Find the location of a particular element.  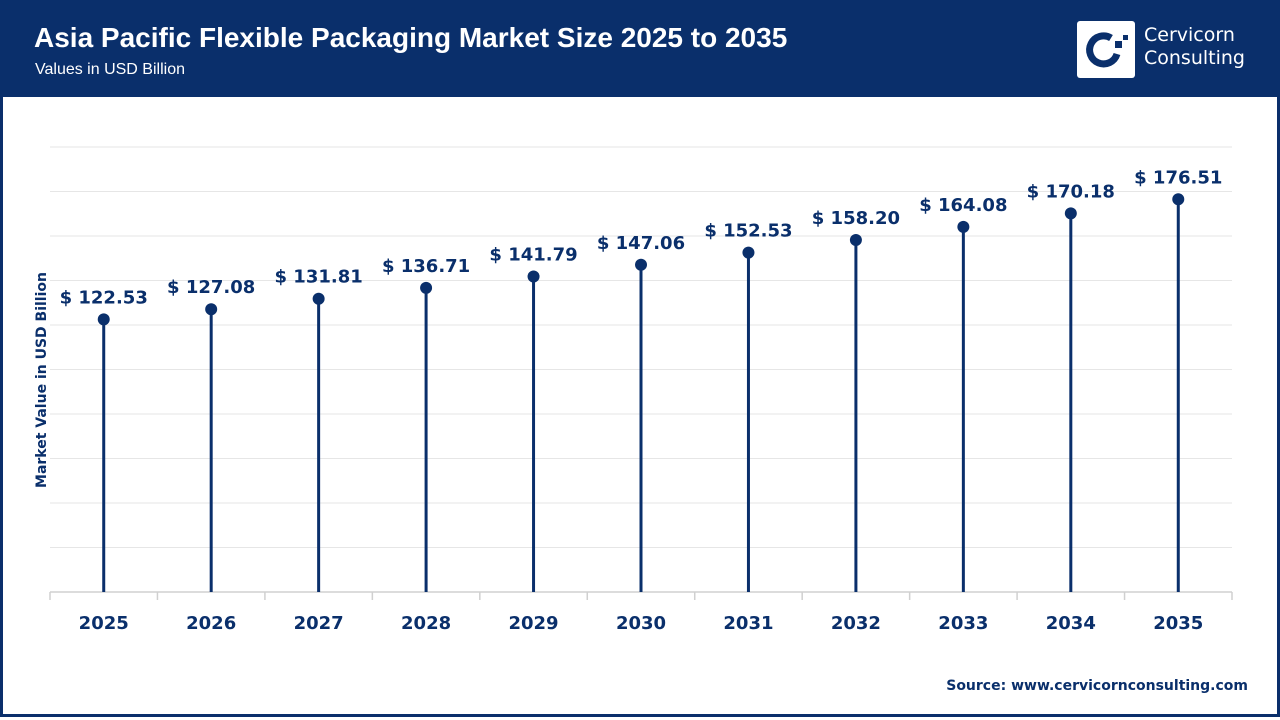

x-tick-label: 2035 is located at coordinates (1178, 623).